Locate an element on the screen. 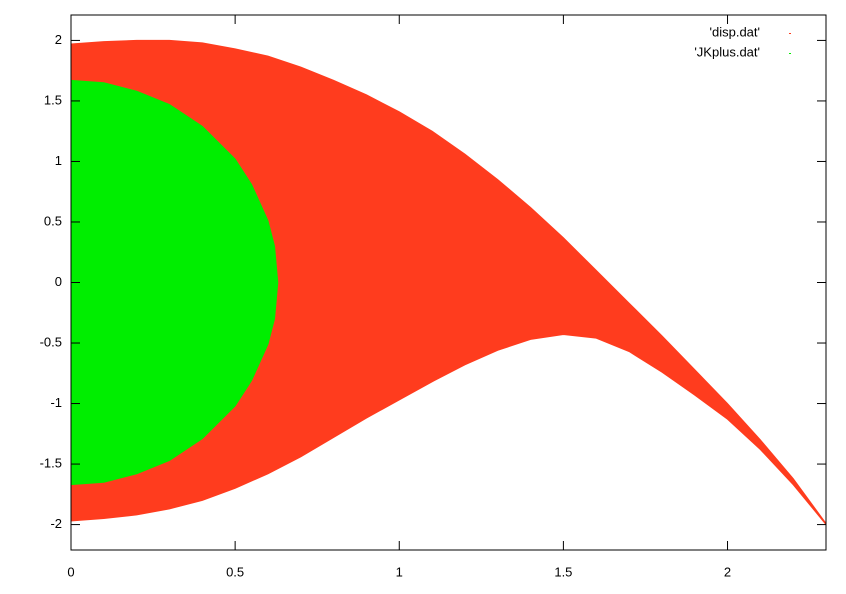  x-tick-label: 1 is located at coordinates (399, 571).